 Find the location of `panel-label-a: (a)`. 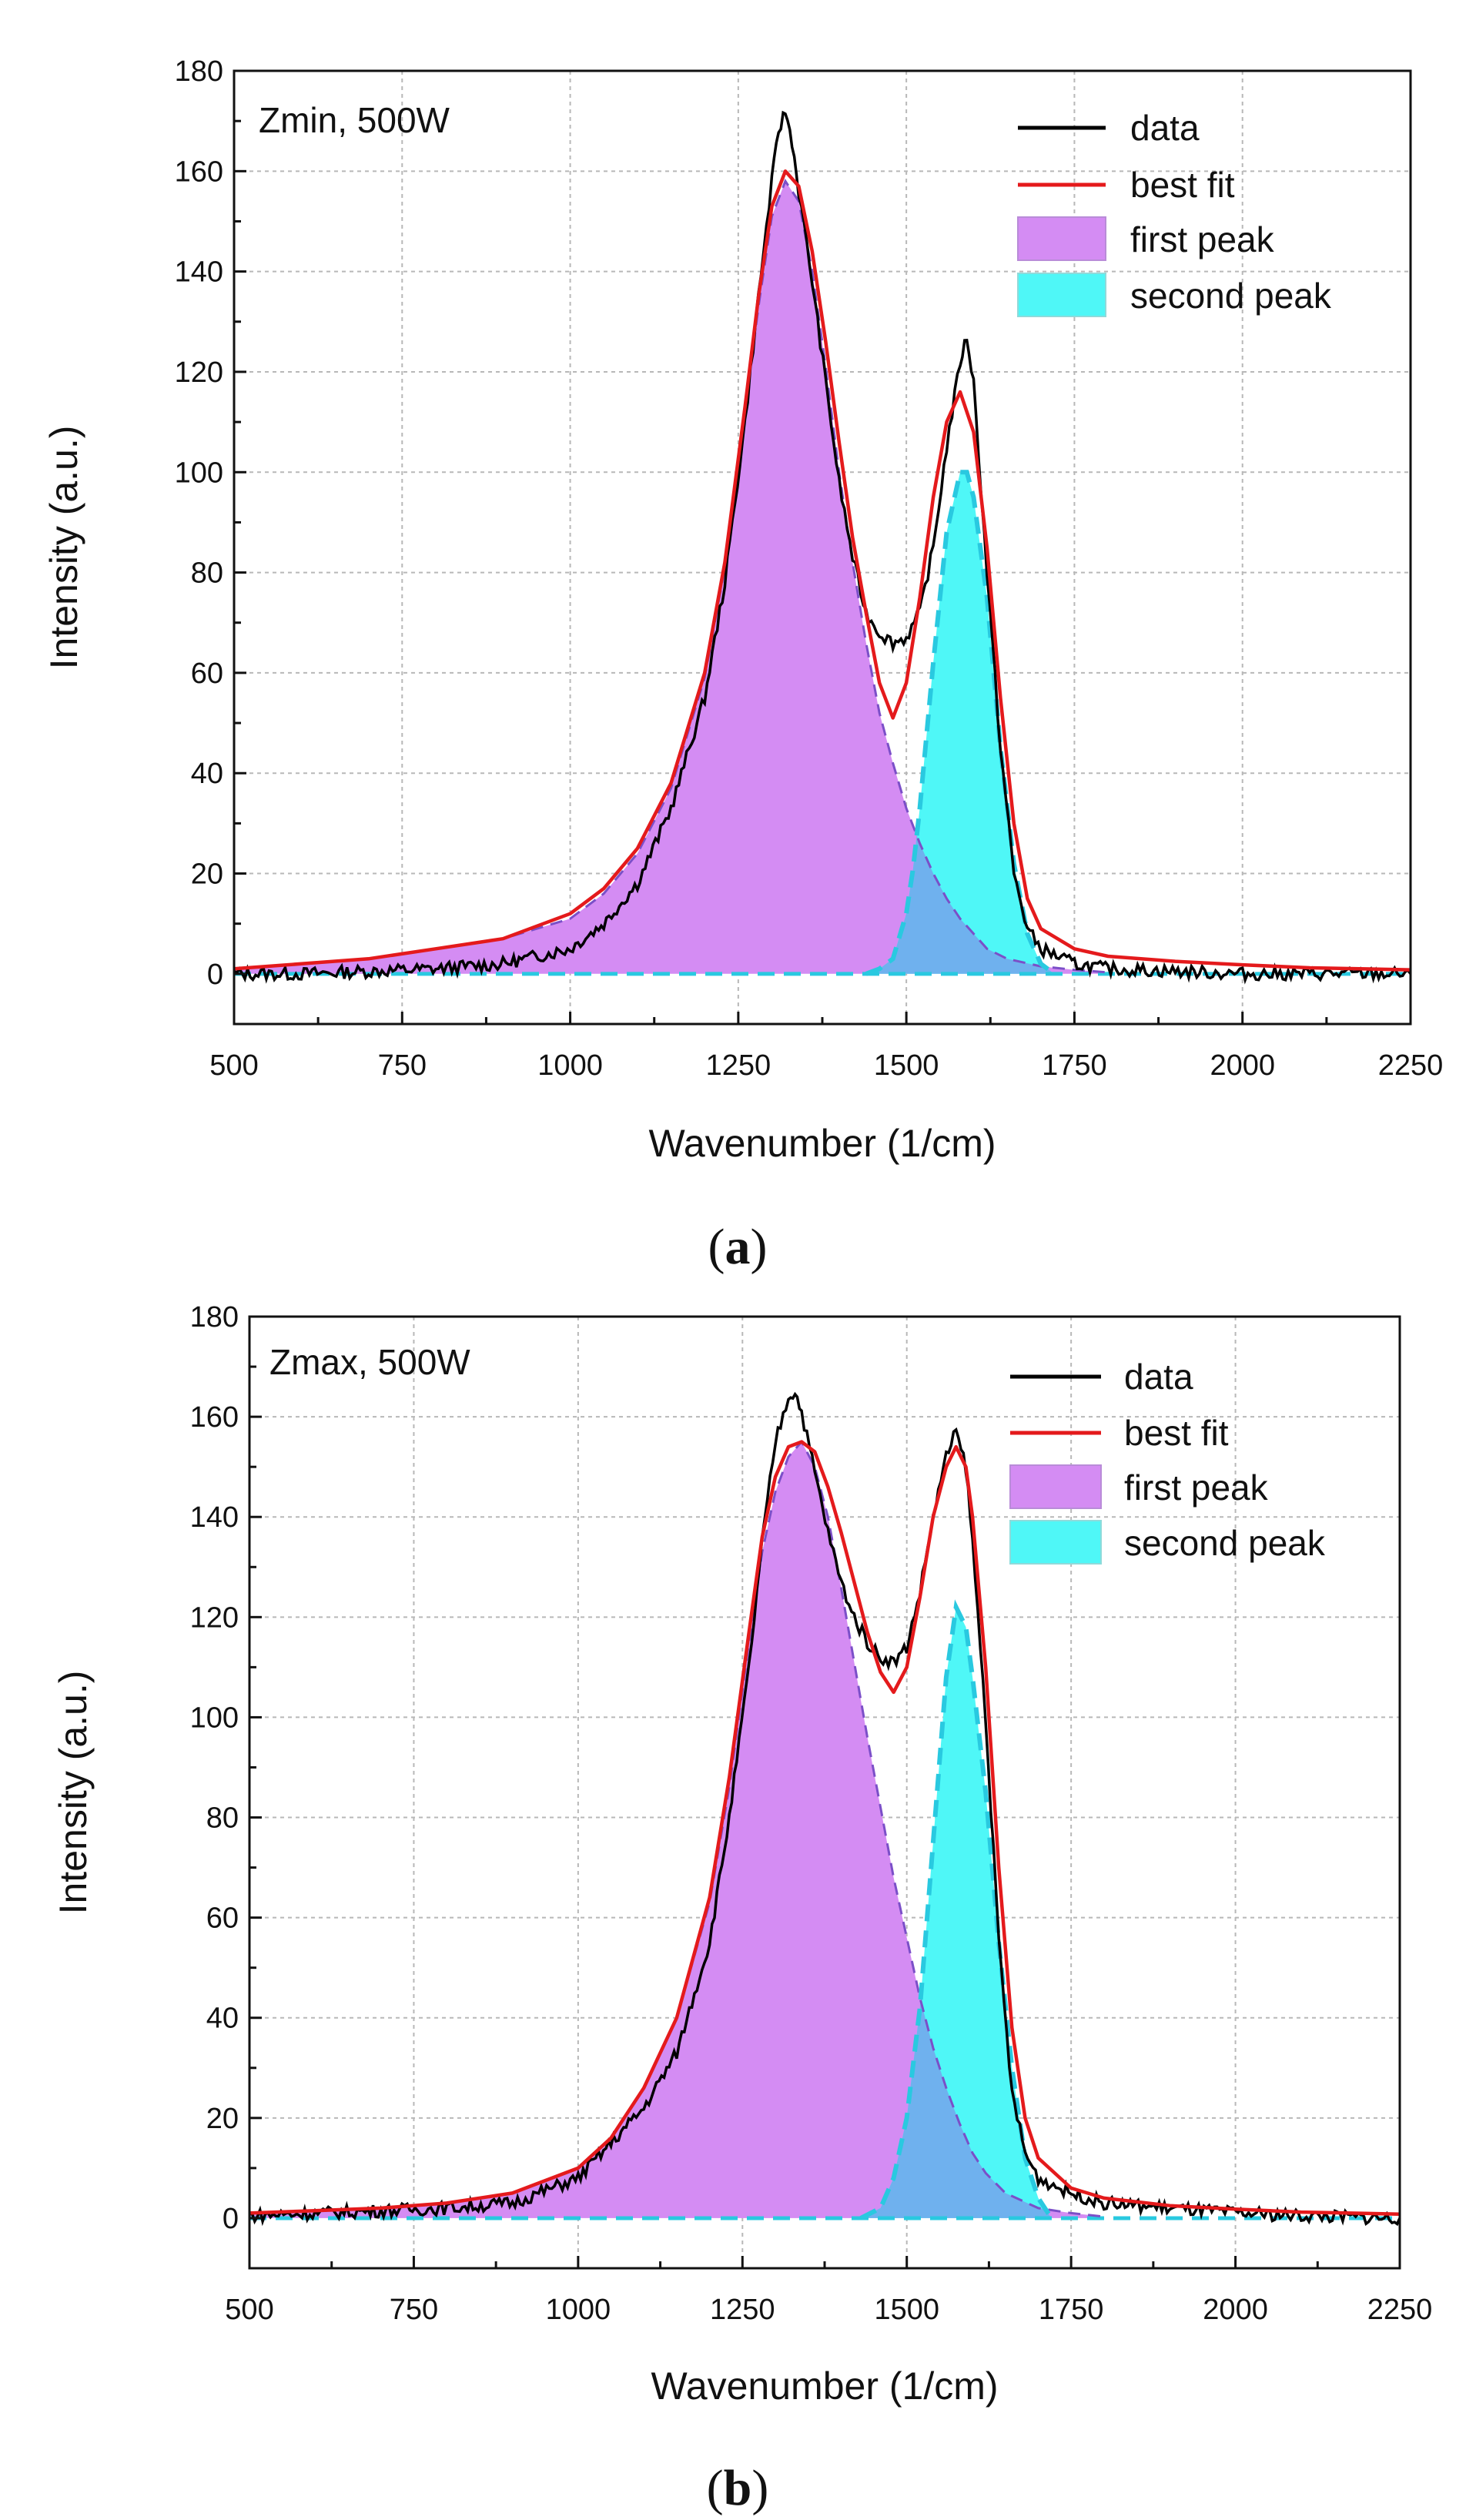

panel-label-a: (a) is located at coordinates (738, 1247).